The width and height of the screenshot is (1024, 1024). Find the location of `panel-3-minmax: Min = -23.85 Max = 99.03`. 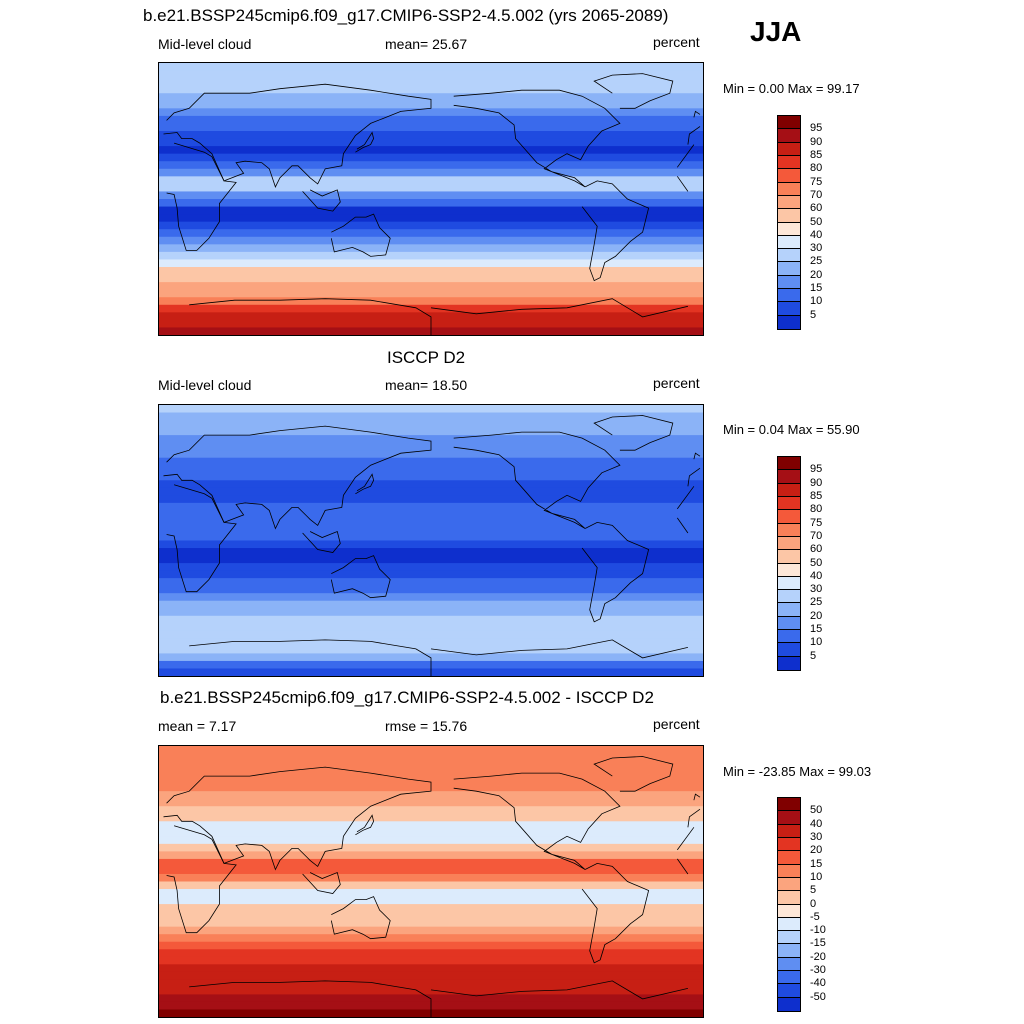

panel-3-minmax: Min = -23.85 Max = 99.03 is located at coordinates (797, 771).